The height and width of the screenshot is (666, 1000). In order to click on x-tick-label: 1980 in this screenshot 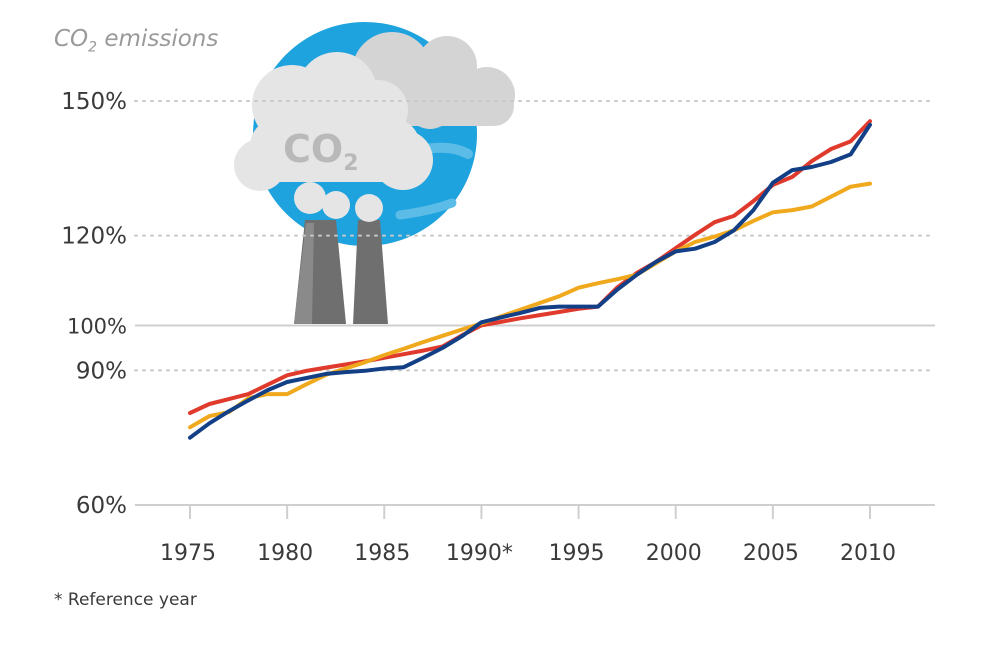, I will do `click(285, 553)`.